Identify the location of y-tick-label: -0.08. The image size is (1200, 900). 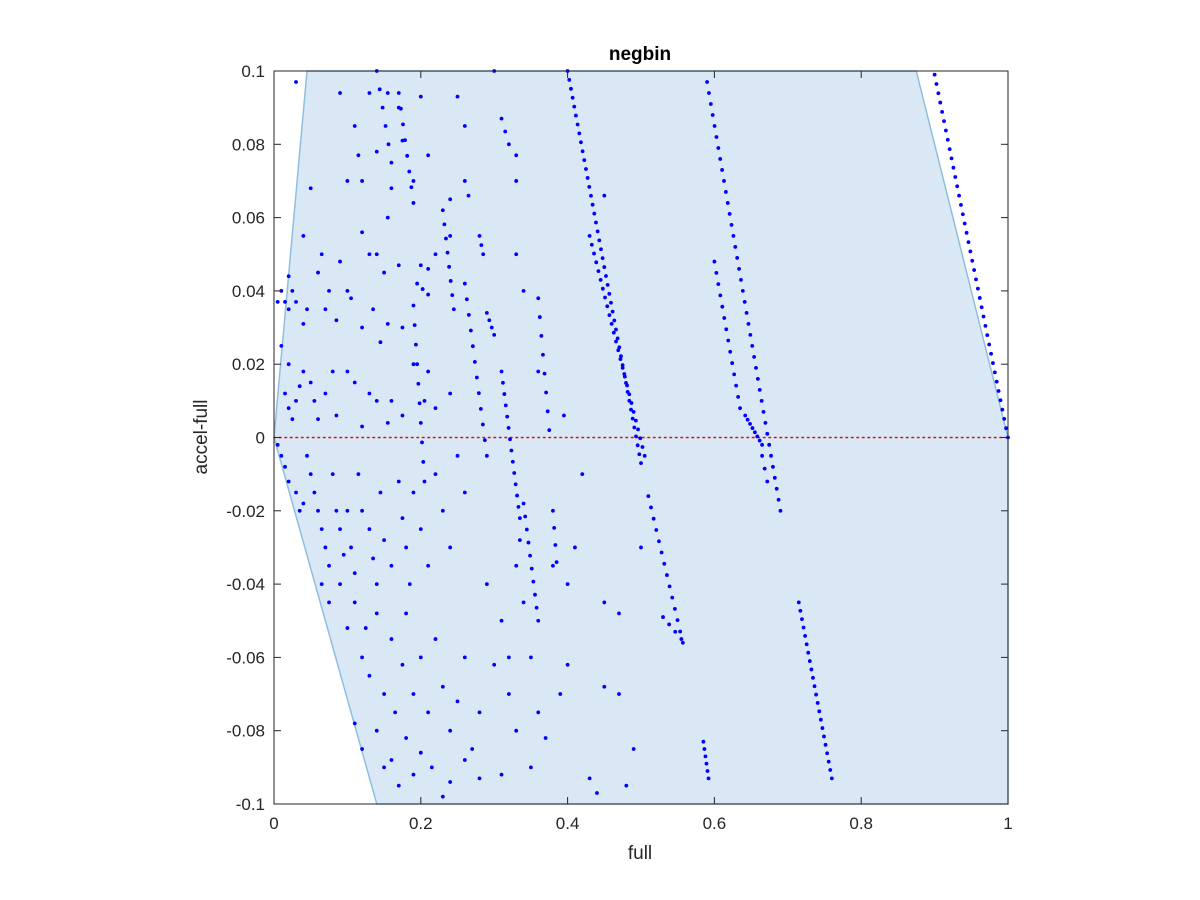
(245, 731).